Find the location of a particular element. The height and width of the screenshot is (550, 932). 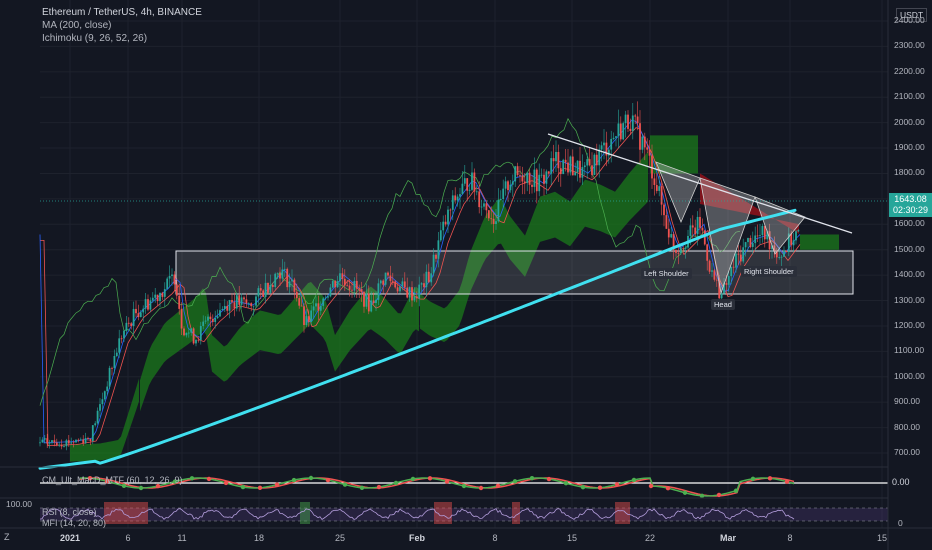

candle-countdown: 02:30:29 is located at coordinates (910, 210).